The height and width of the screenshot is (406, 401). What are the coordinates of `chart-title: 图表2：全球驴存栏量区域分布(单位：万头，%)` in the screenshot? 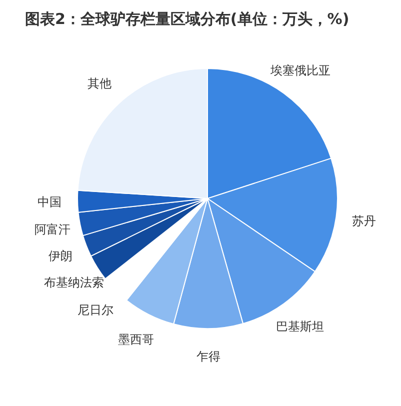 It's located at (187, 19).